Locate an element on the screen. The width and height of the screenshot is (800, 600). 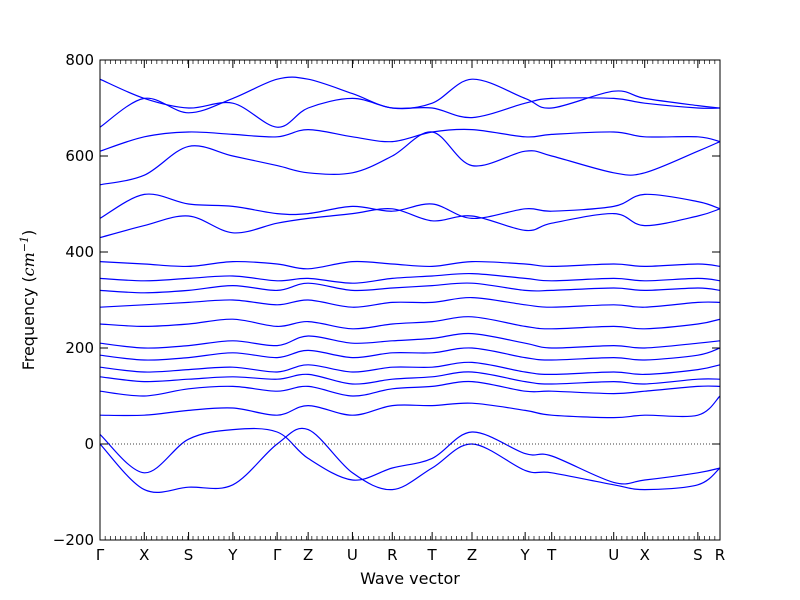
y-tick-label: 400 is located at coordinates (79, 252).